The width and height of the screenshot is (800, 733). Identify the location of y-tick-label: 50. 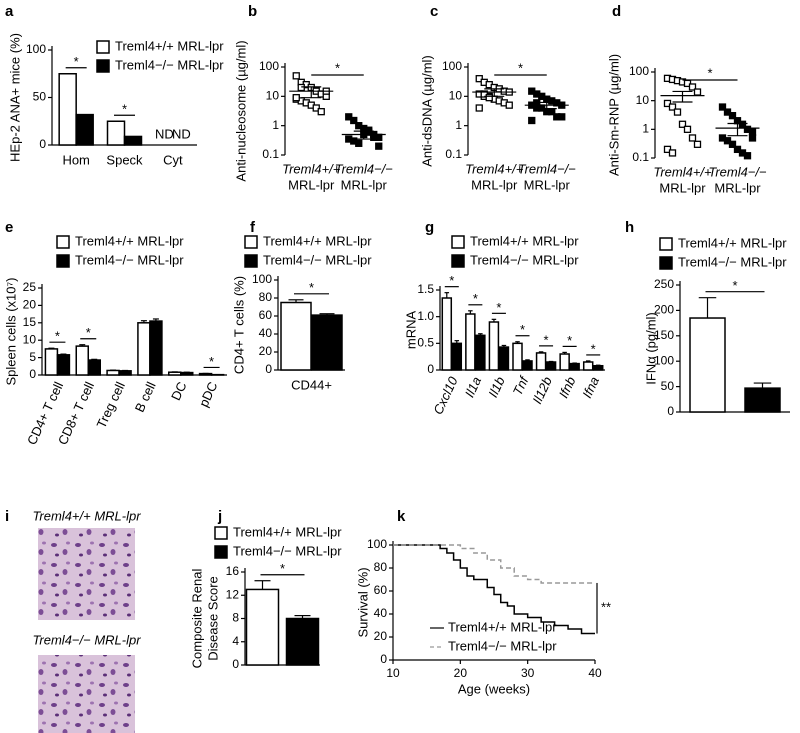
(668, 386).